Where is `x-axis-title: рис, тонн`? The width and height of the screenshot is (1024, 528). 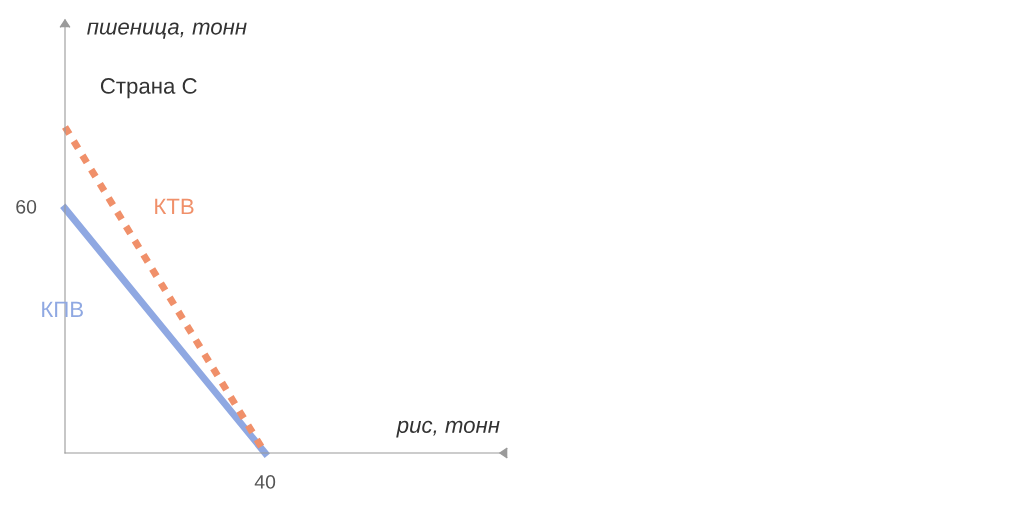 x-axis-title: рис, тонн is located at coordinates (448, 429).